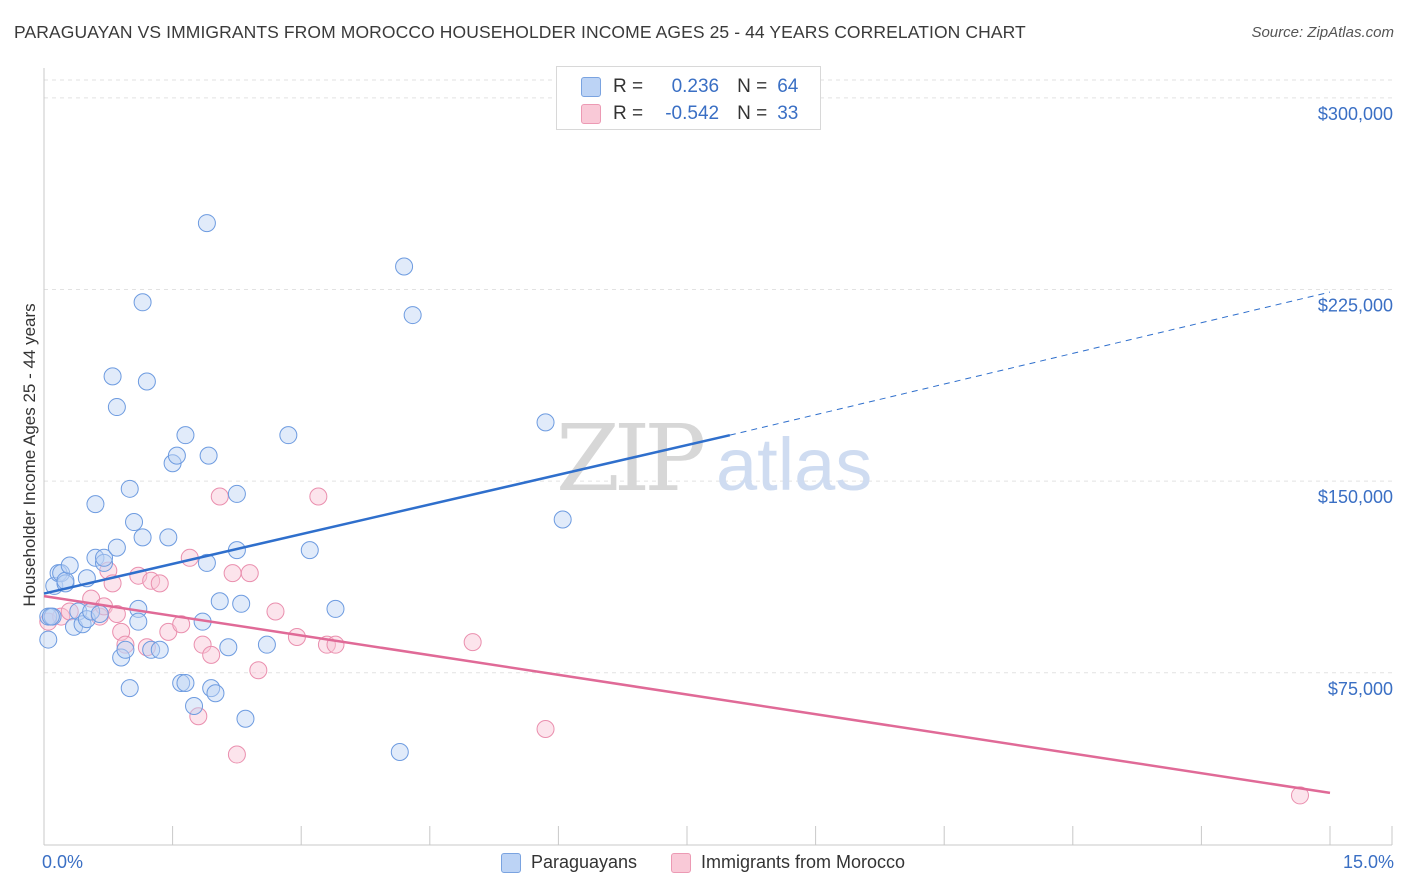  What do you see at coordinates (29, 455) in the screenshot?
I see `y-axis-label: Householder Income Ages 25 - 44 years` at bounding box center [29, 455].